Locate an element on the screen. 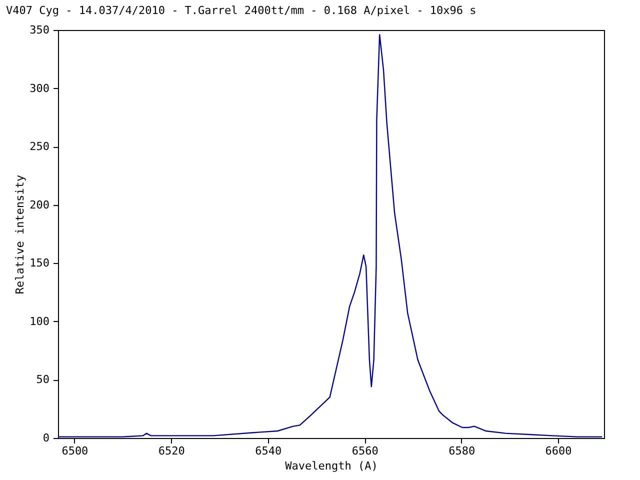  y-tick-label: 200 is located at coordinates (40, 205).